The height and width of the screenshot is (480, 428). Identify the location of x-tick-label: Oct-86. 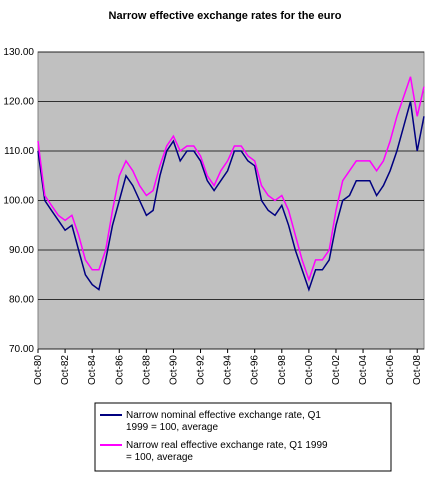
(119, 370).